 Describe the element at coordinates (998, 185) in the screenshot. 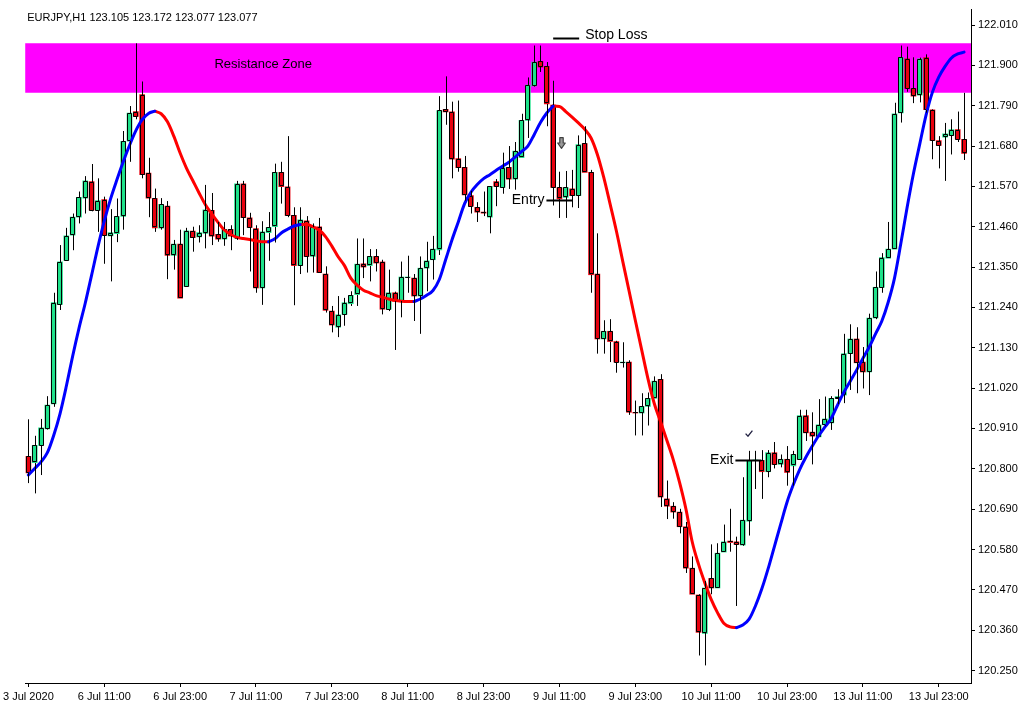

I see `y-tick-label: 121.570` at that location.